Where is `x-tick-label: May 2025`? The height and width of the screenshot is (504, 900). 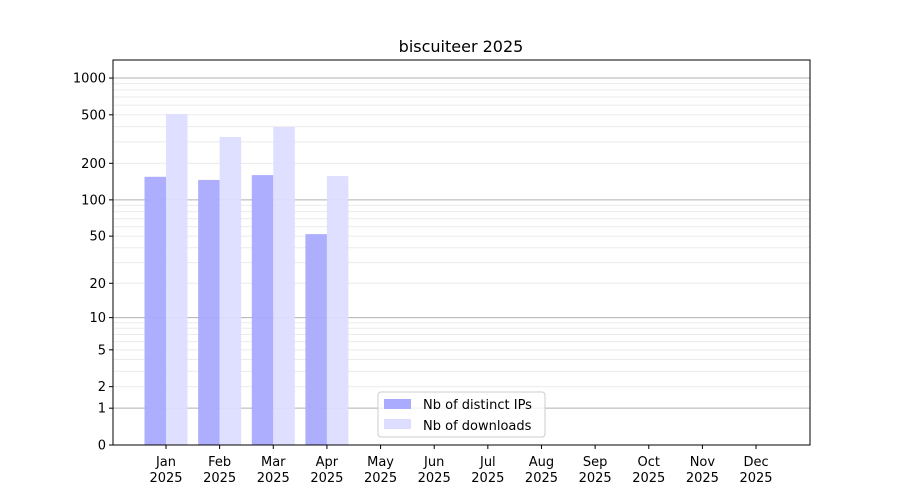
x-tick-label: May 2025 is located at coordinates (380, 470).